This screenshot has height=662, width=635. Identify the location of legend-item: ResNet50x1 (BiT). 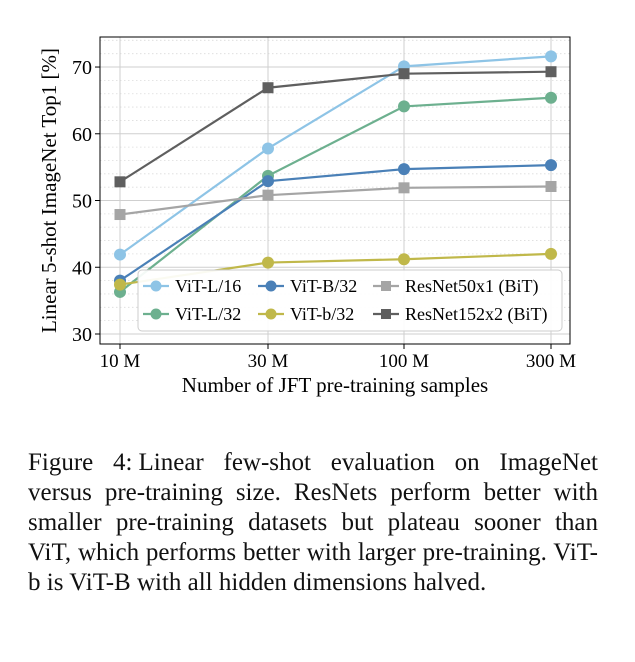
(455, 286).